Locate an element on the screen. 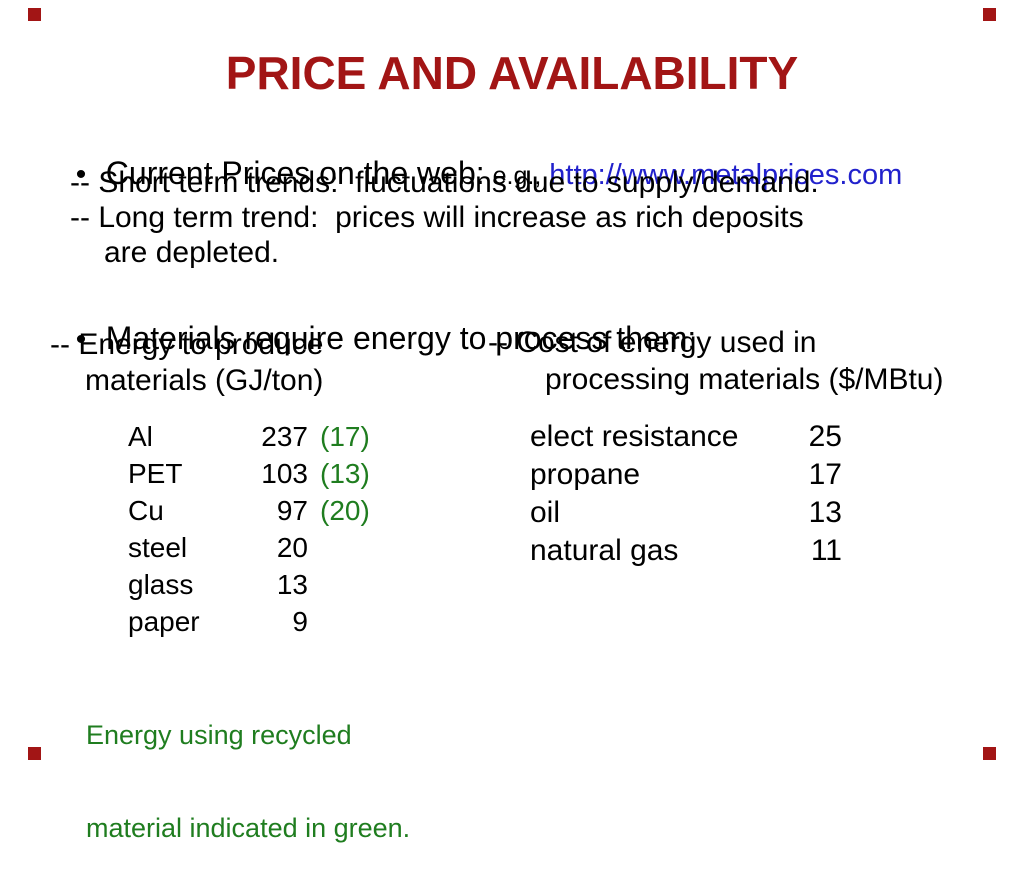  cost-value: 11 is located at coordinates (826, 550).